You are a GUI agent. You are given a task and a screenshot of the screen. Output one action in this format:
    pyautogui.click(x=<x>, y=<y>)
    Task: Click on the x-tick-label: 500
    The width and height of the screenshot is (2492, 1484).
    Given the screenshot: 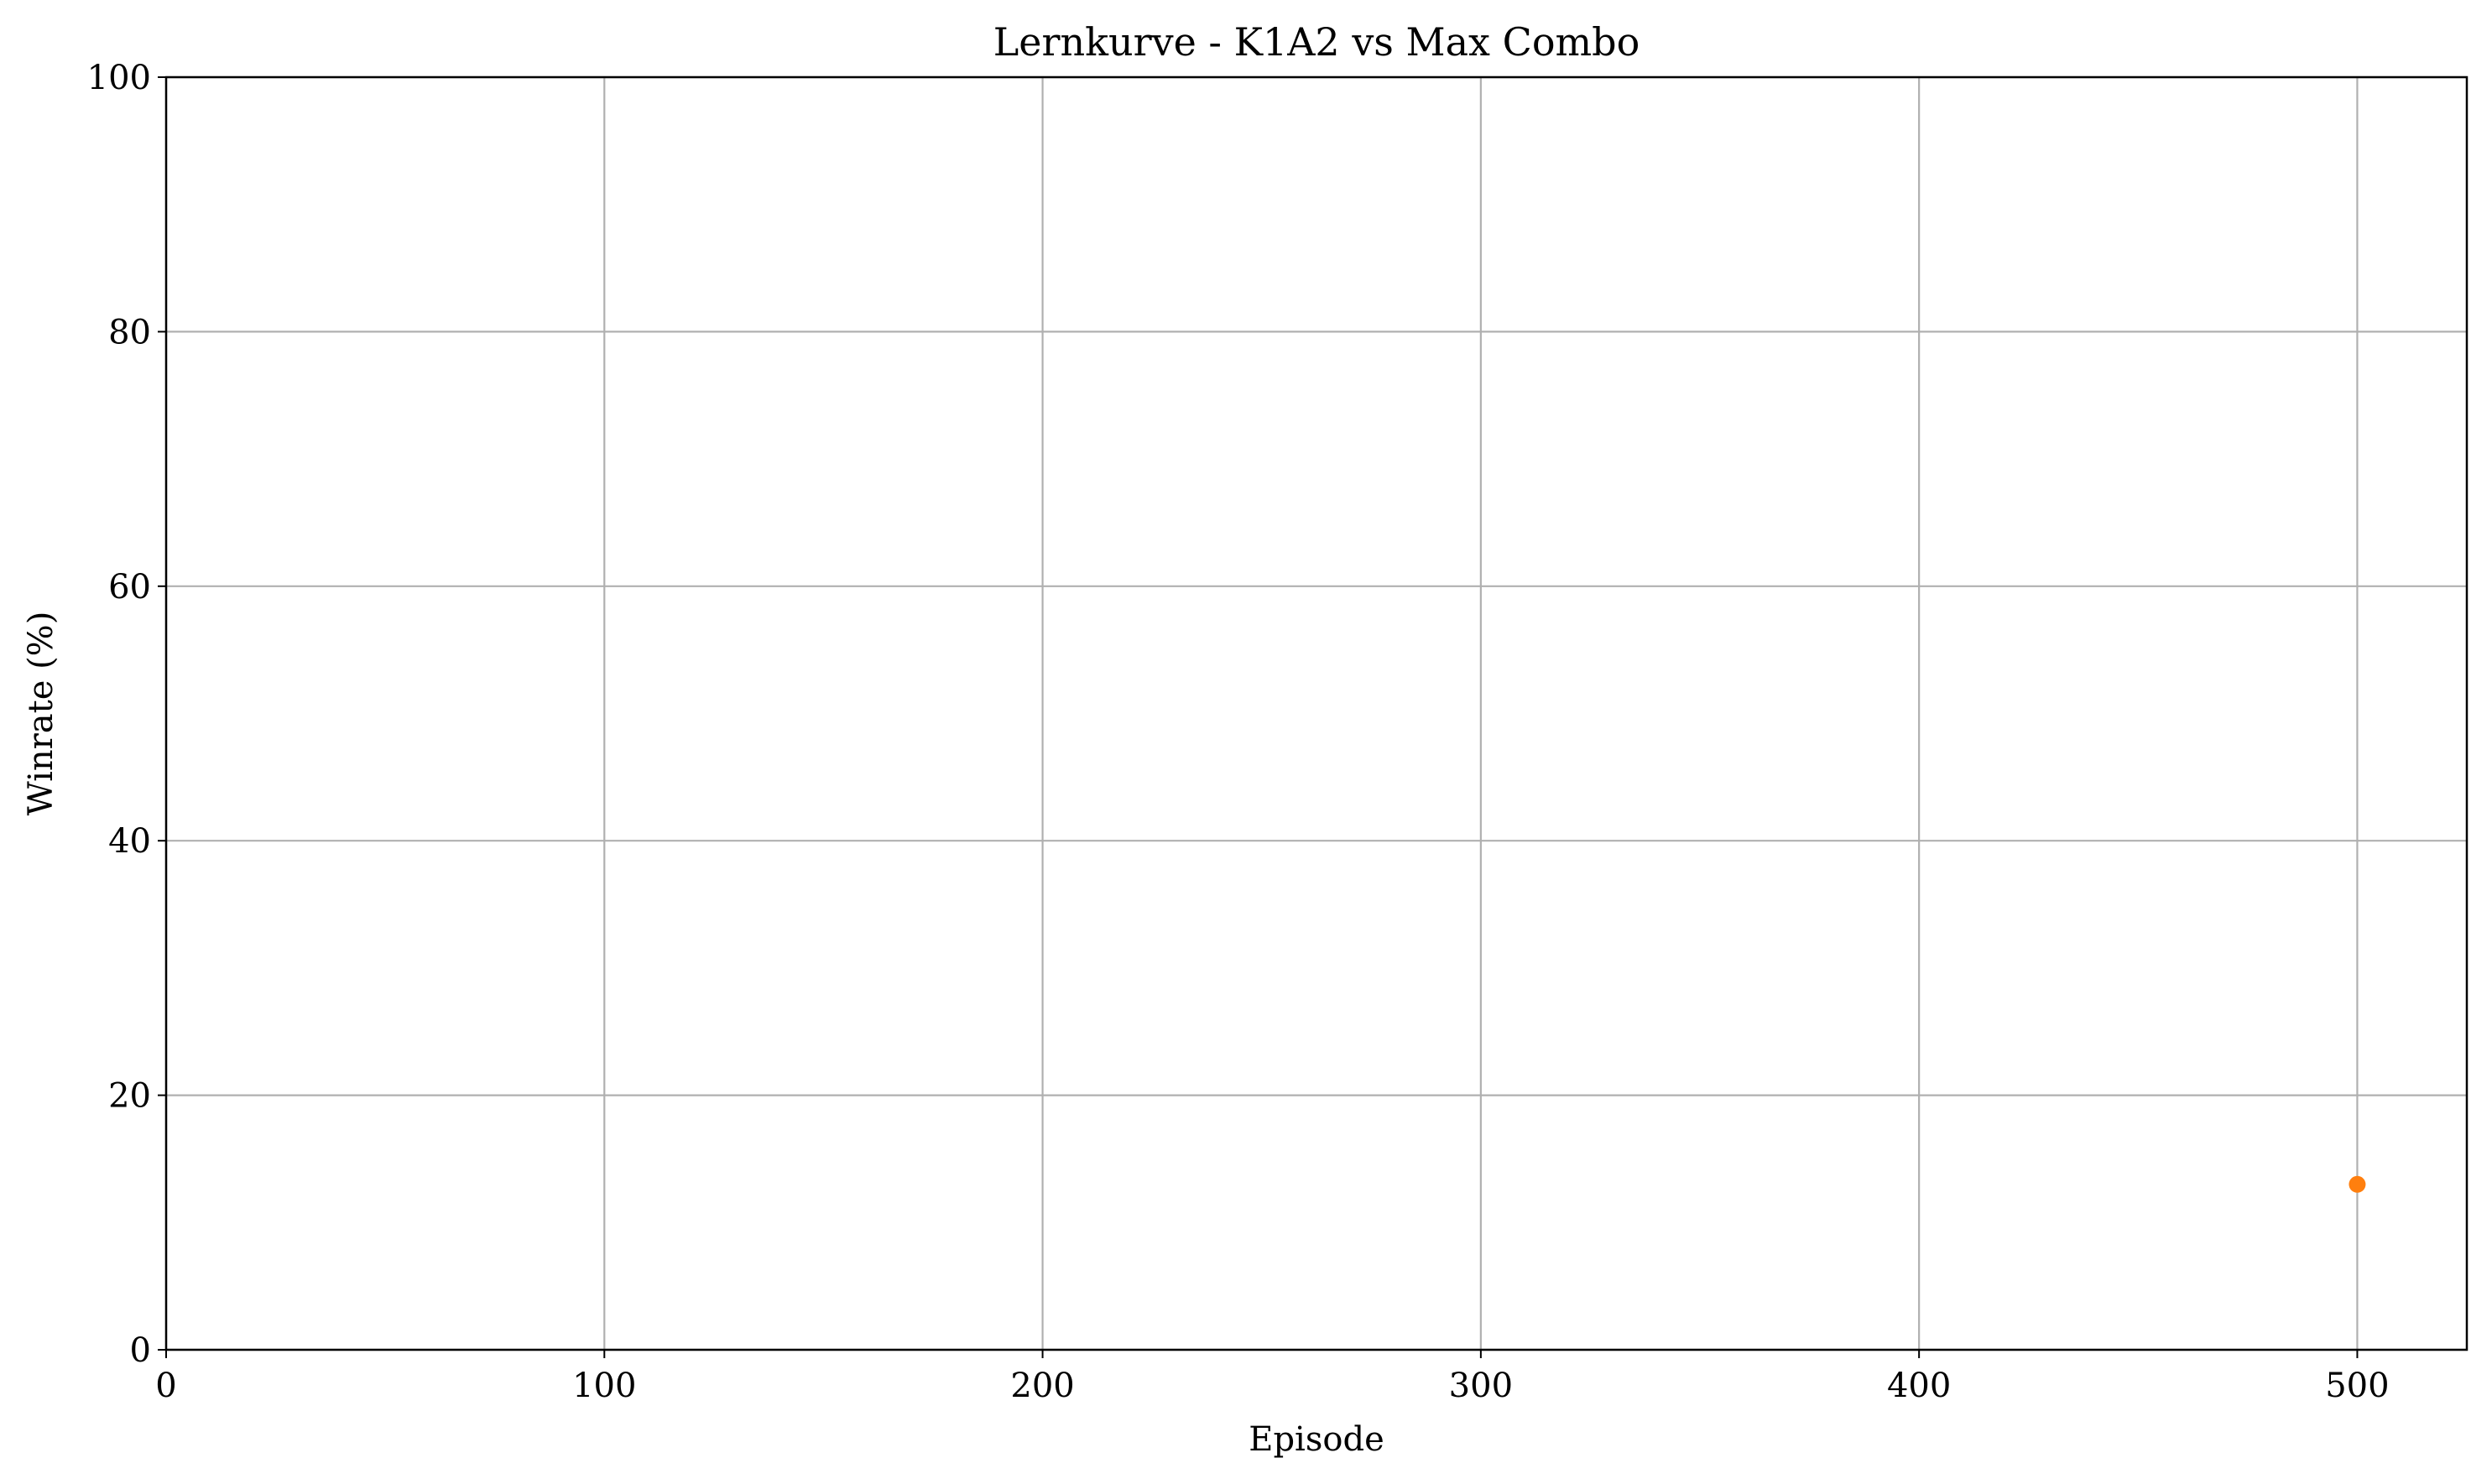 What is the action you would take?
    pyautogui.click(x=2357, y=1386)
    